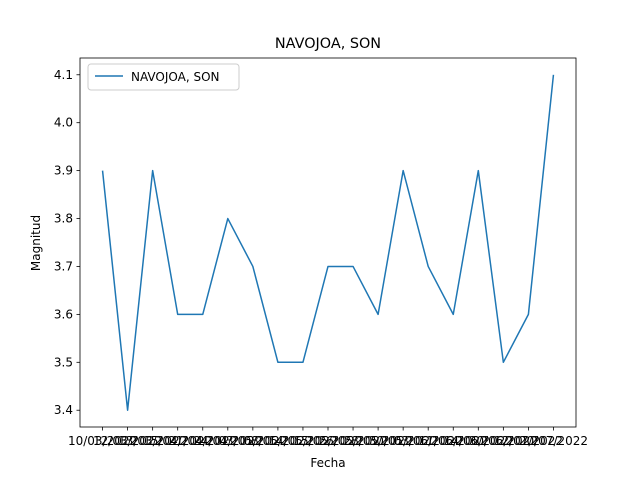  Describe the element at coordinates (553, 441) in the screenshot. I see `x-tick-label: 20/07/2022` at that location.